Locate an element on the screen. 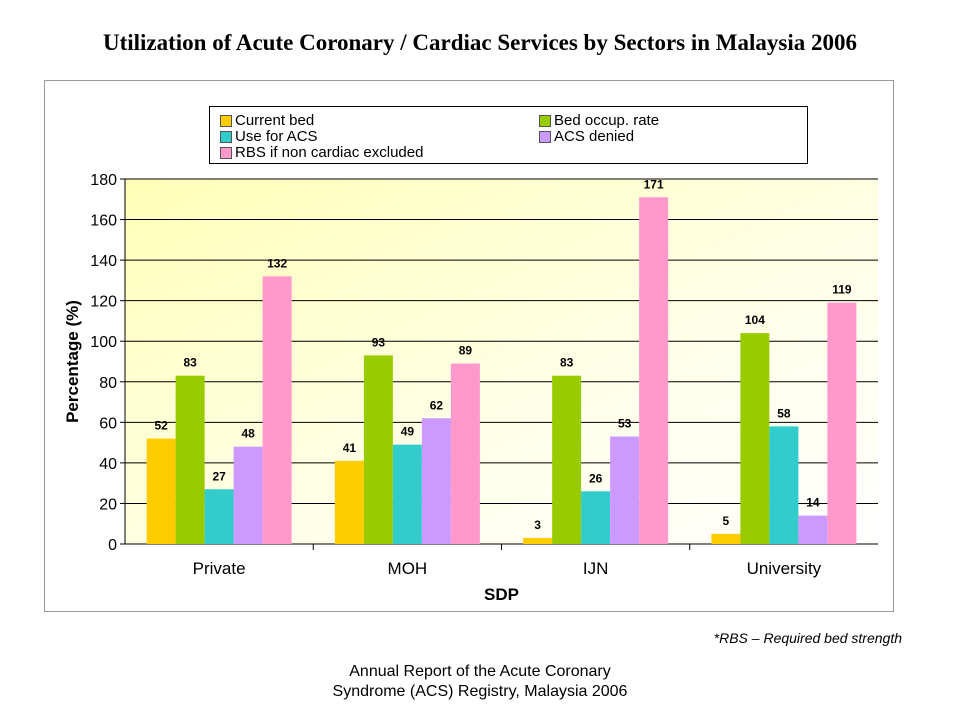 The width and height of the screenshot is (960, 720). data-label: 52 is located at coordinates (161, 426).